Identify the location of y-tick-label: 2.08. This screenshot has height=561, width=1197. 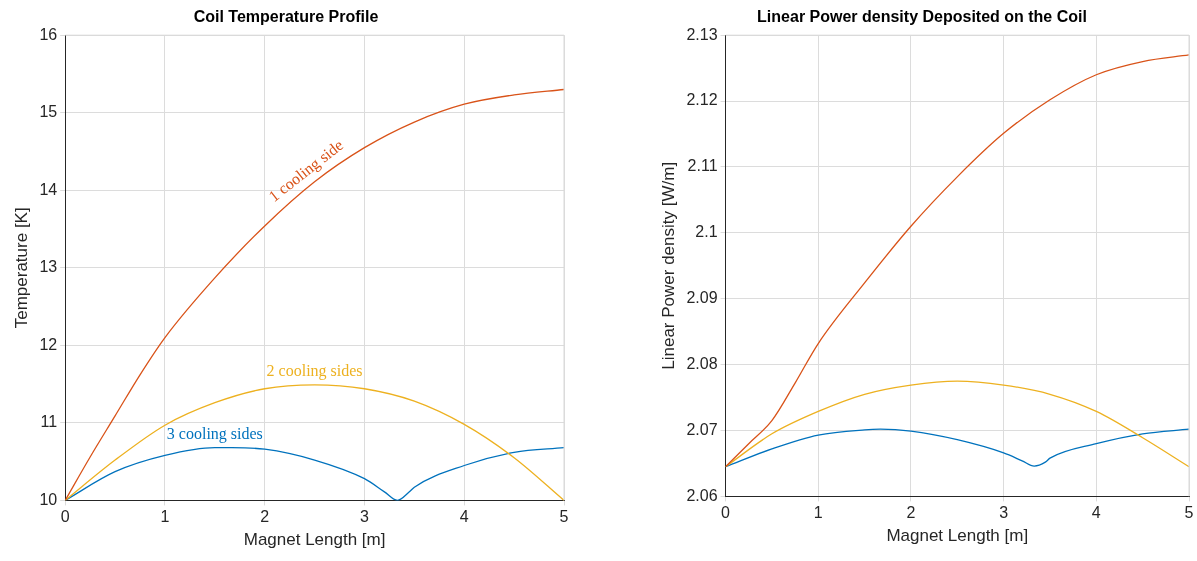
(702, 364).